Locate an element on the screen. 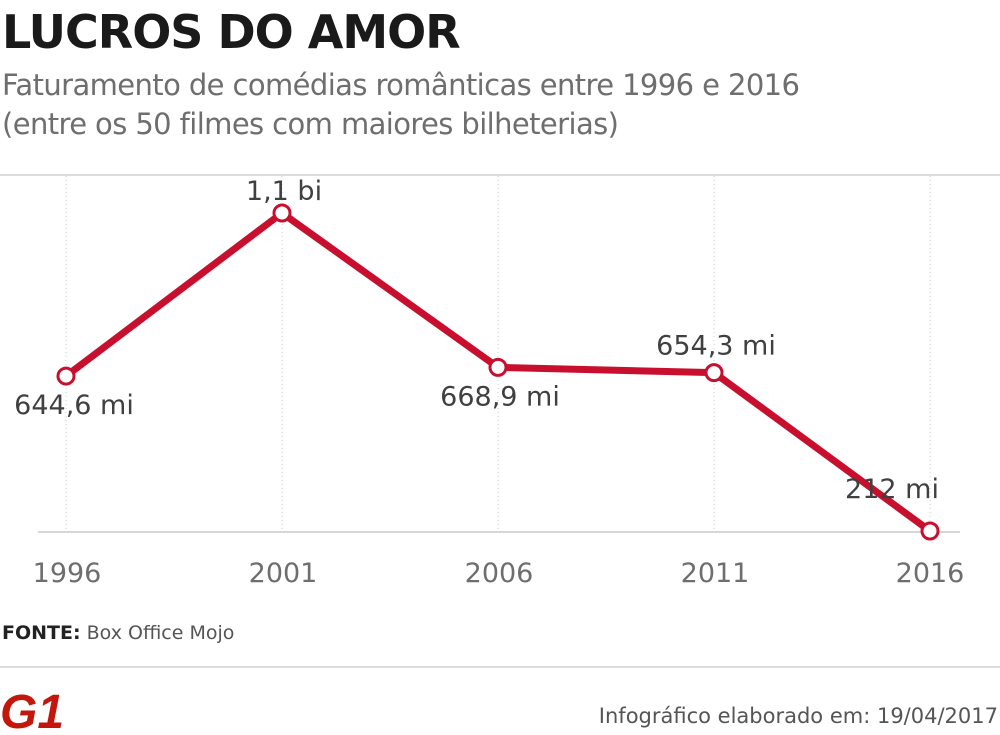  data-label-2011: 654,3 mi is located at coordinates (716, 346).